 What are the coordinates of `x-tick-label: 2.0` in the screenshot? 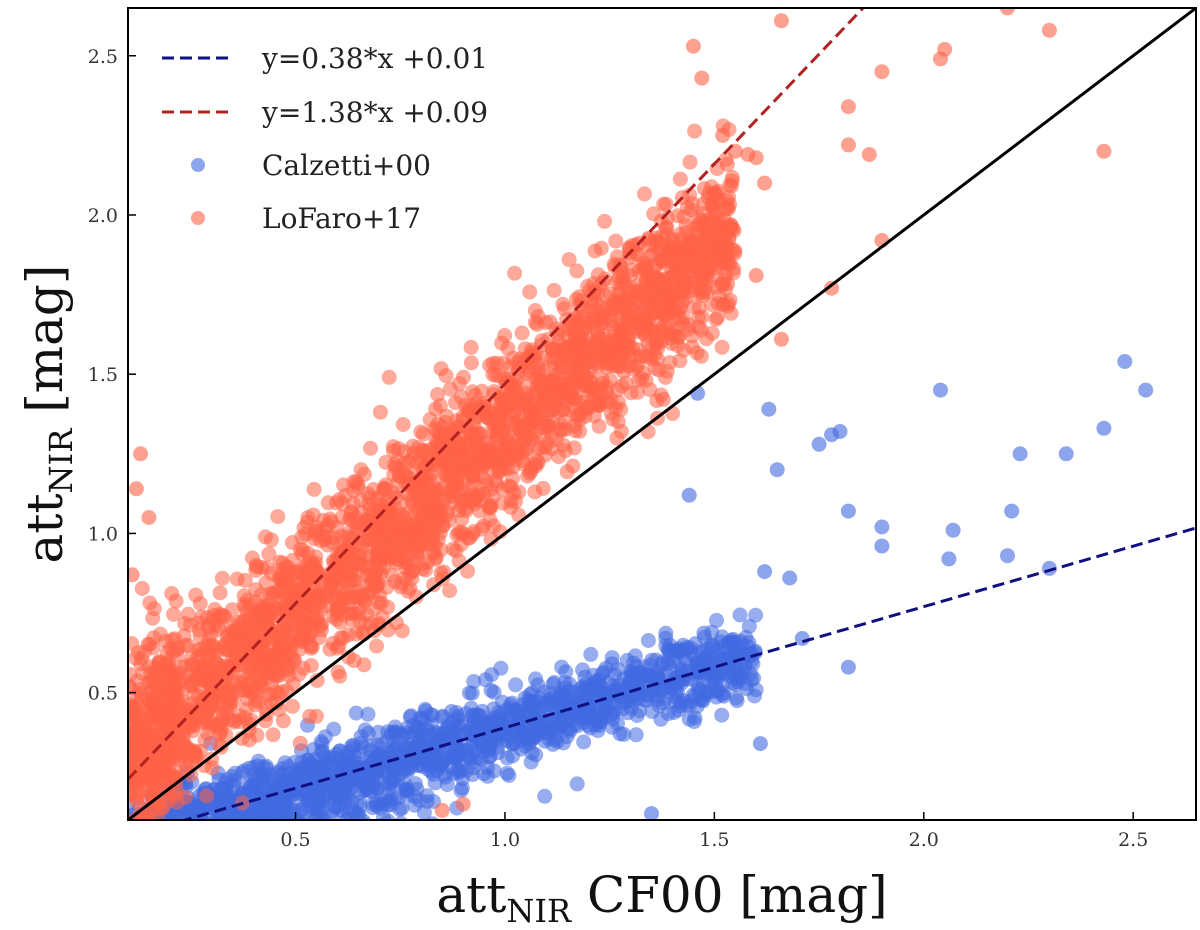 It's located at (924, 840).